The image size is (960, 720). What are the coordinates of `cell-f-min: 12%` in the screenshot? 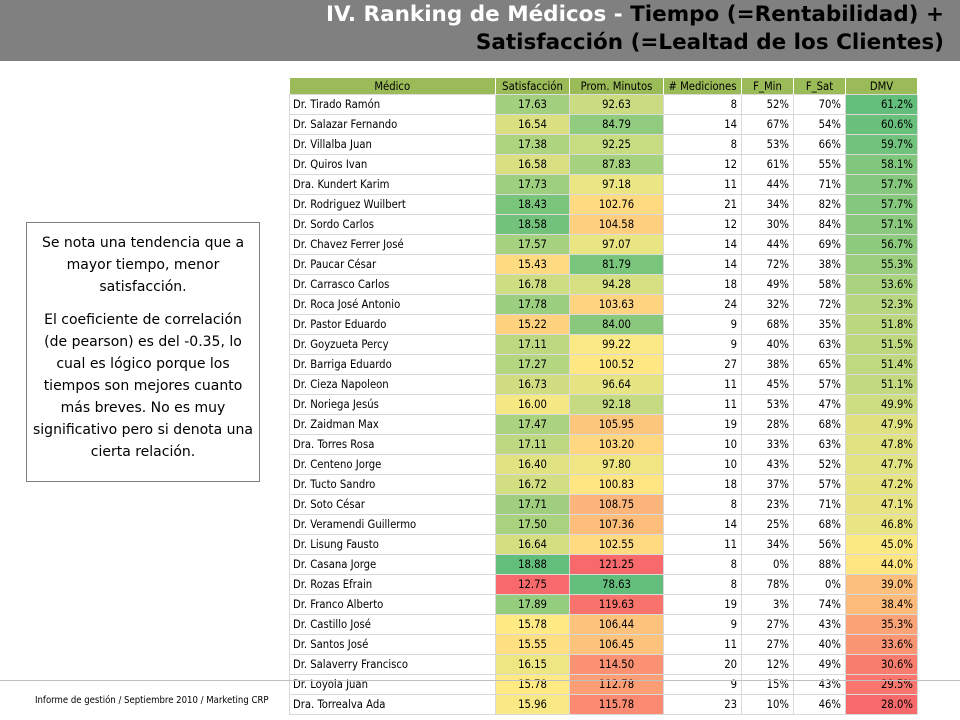 It's located at (767, 664).